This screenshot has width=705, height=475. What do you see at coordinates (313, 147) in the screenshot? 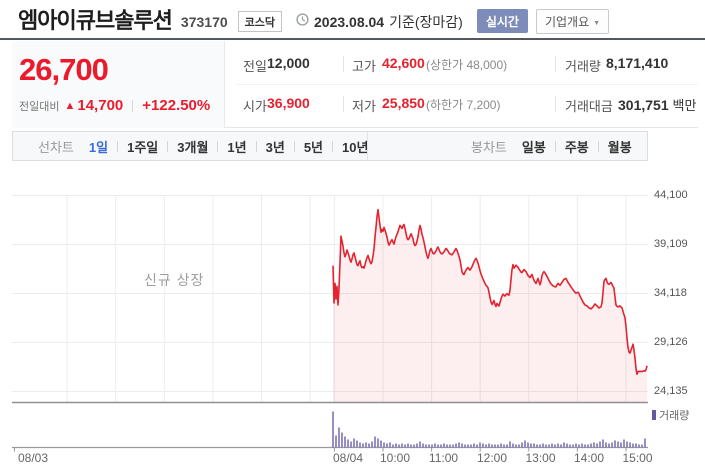
I see `chart-period-tab: 5년` at bounding box center [313, 147].